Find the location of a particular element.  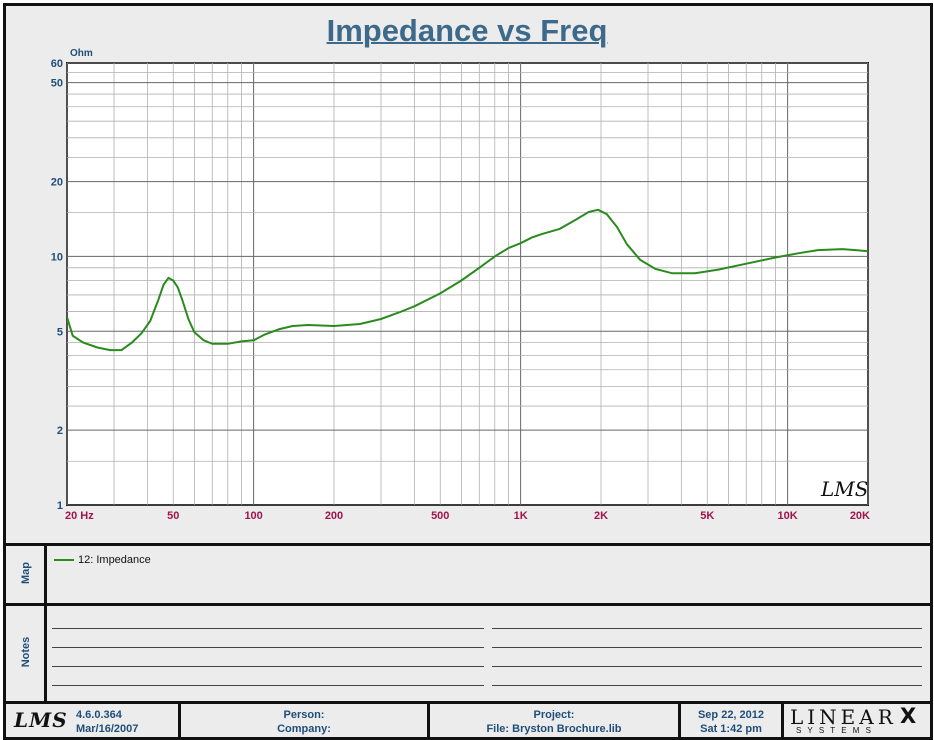

x-tick-label: 20 Hz is located at coordinates (79, 516).